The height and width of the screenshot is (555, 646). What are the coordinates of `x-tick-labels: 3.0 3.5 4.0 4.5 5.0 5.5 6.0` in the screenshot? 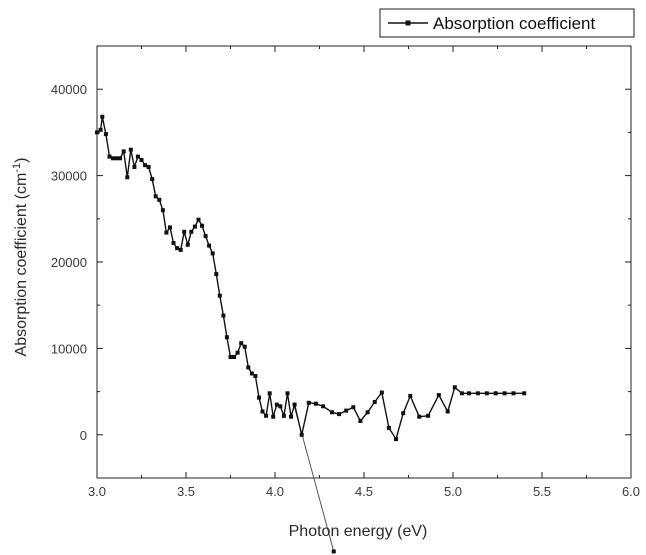 It's located at (364, 491).